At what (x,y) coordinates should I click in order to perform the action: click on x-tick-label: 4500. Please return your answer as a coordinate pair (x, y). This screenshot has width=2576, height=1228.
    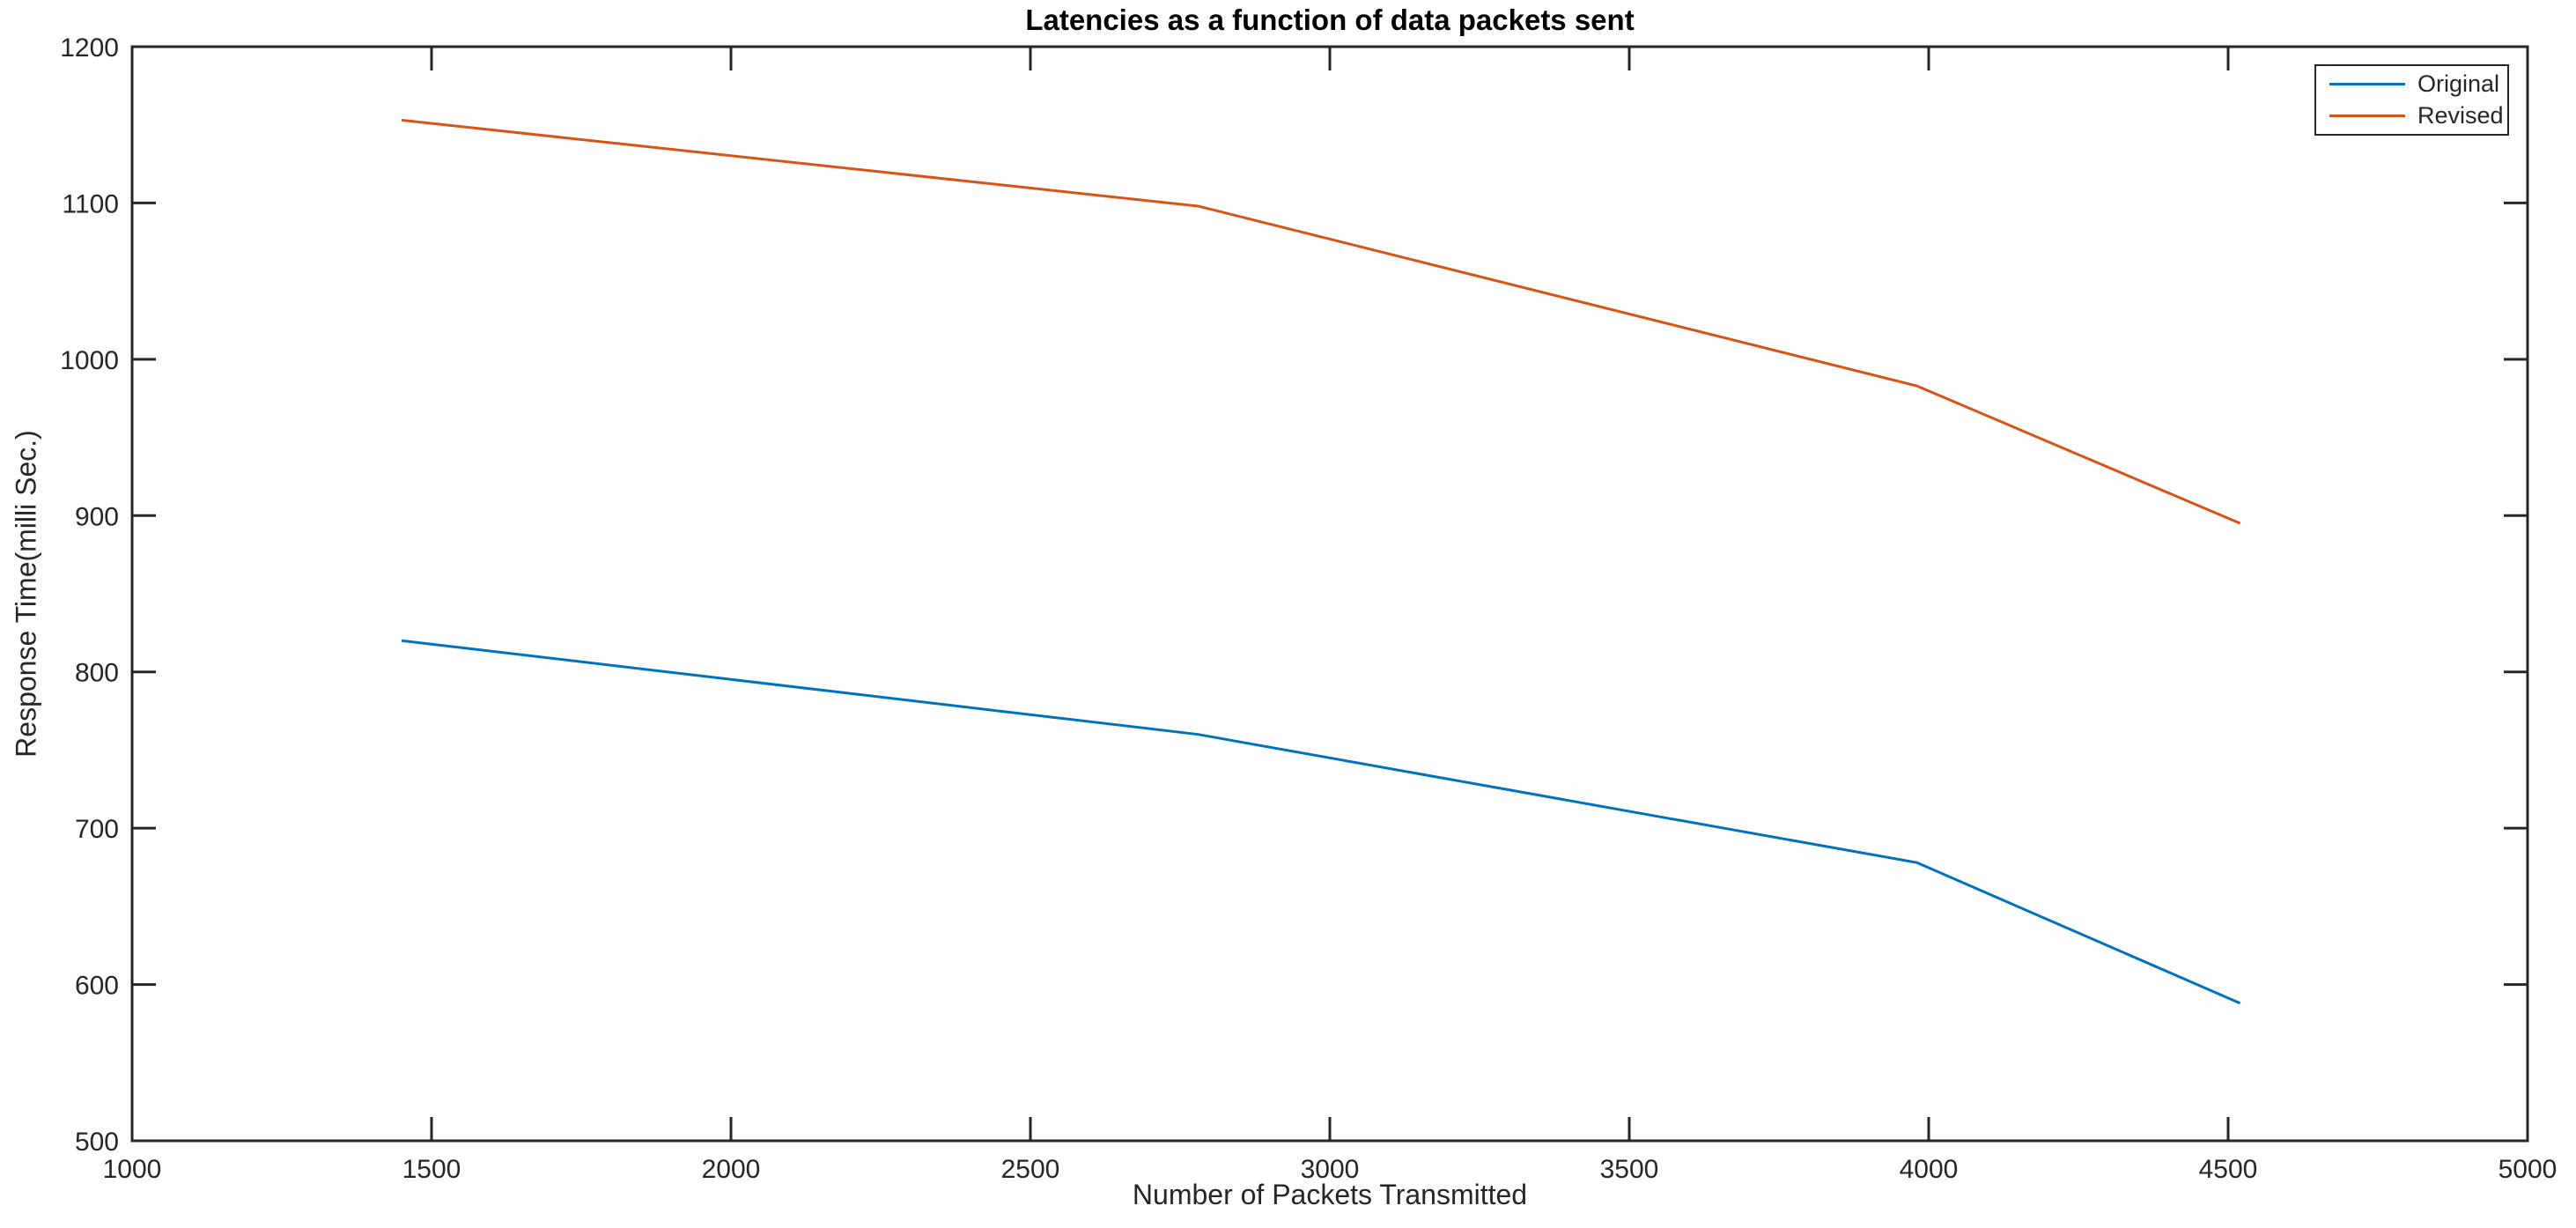
    Looking at the image, I should click on (2228, 1169).